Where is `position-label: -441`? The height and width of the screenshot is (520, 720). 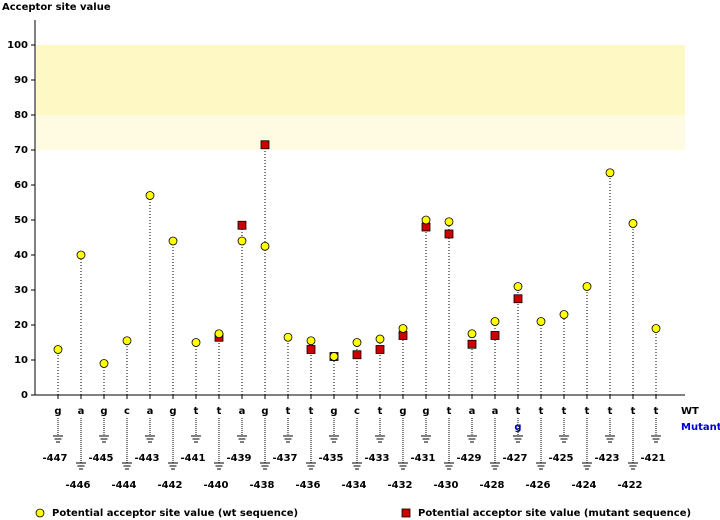 position-label: -441 is located at coordinates (192, 458).